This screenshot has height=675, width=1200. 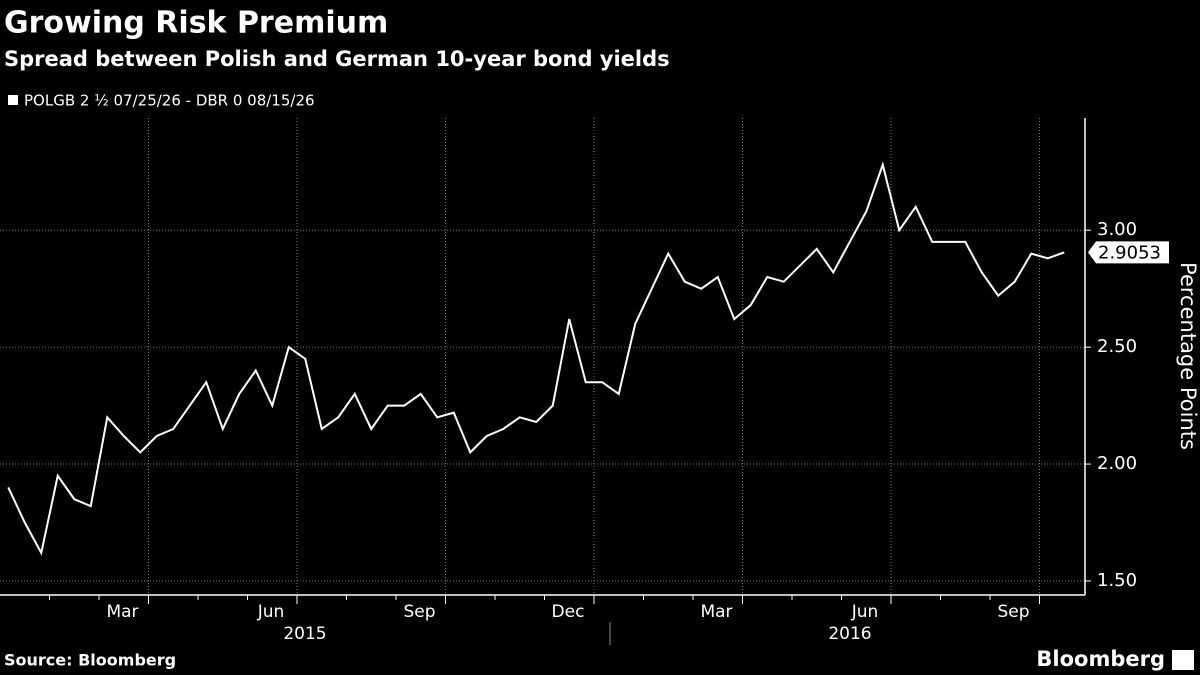 I want to click on x-group-label: 2015, so click(x=304, y=634).